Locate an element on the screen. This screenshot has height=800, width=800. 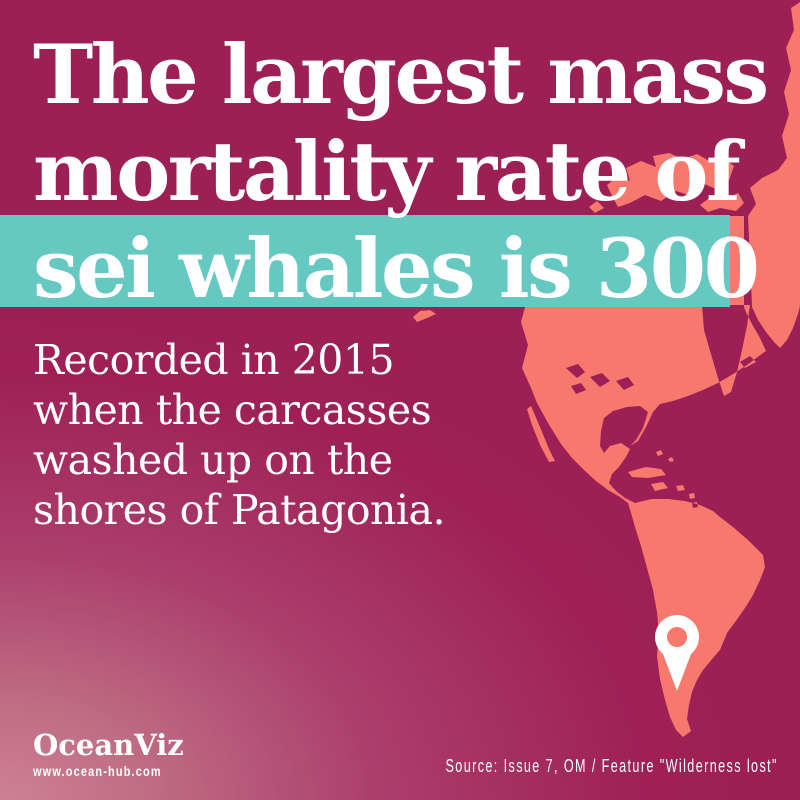
body-line-2: when the carcasses is located at coordinates (232, 410).